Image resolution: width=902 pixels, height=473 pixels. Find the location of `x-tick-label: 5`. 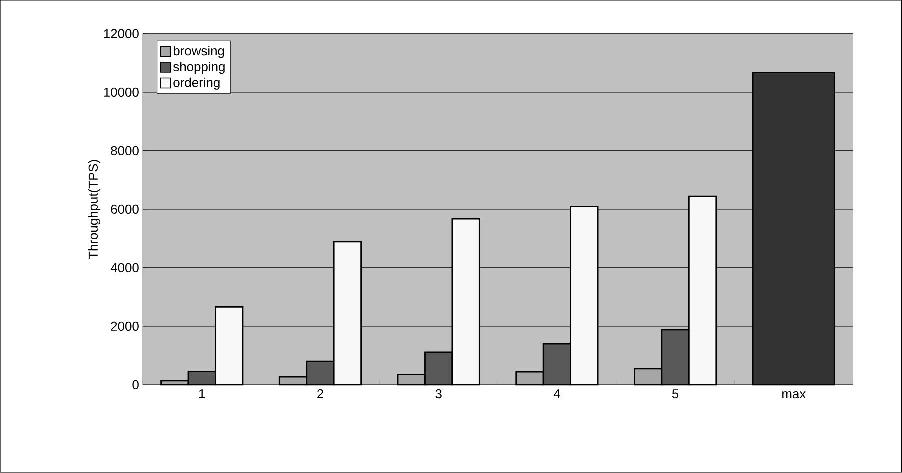

x-tick-label: 5 is located at coordinates (675, 394).